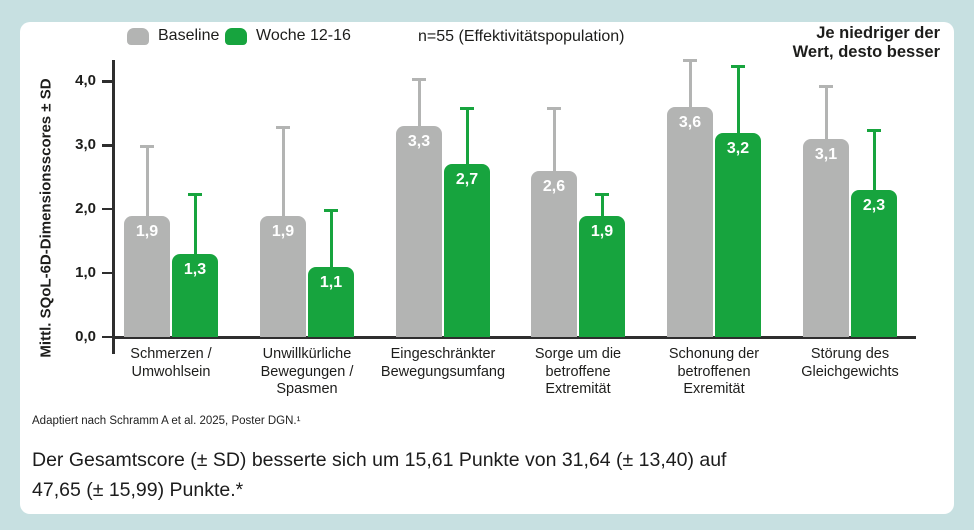  Describe the element at coordinates (85, 145) in the screenshot. I see `y-tick-label: 3,0` at that location.